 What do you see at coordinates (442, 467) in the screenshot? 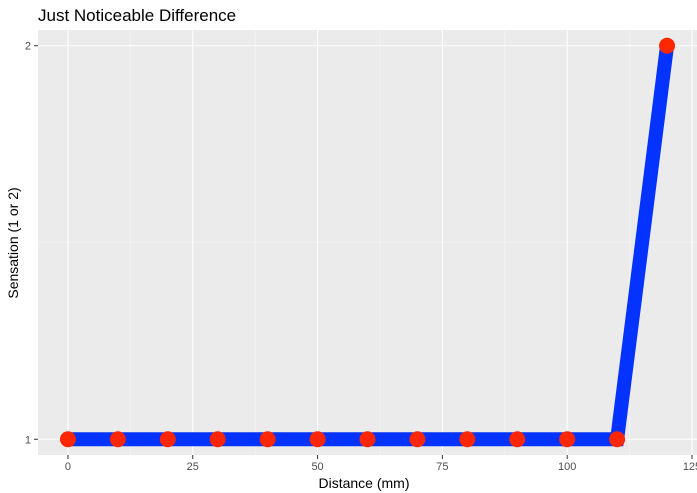
I see `x-tick-label: 75` at bounding box center [442, 467].